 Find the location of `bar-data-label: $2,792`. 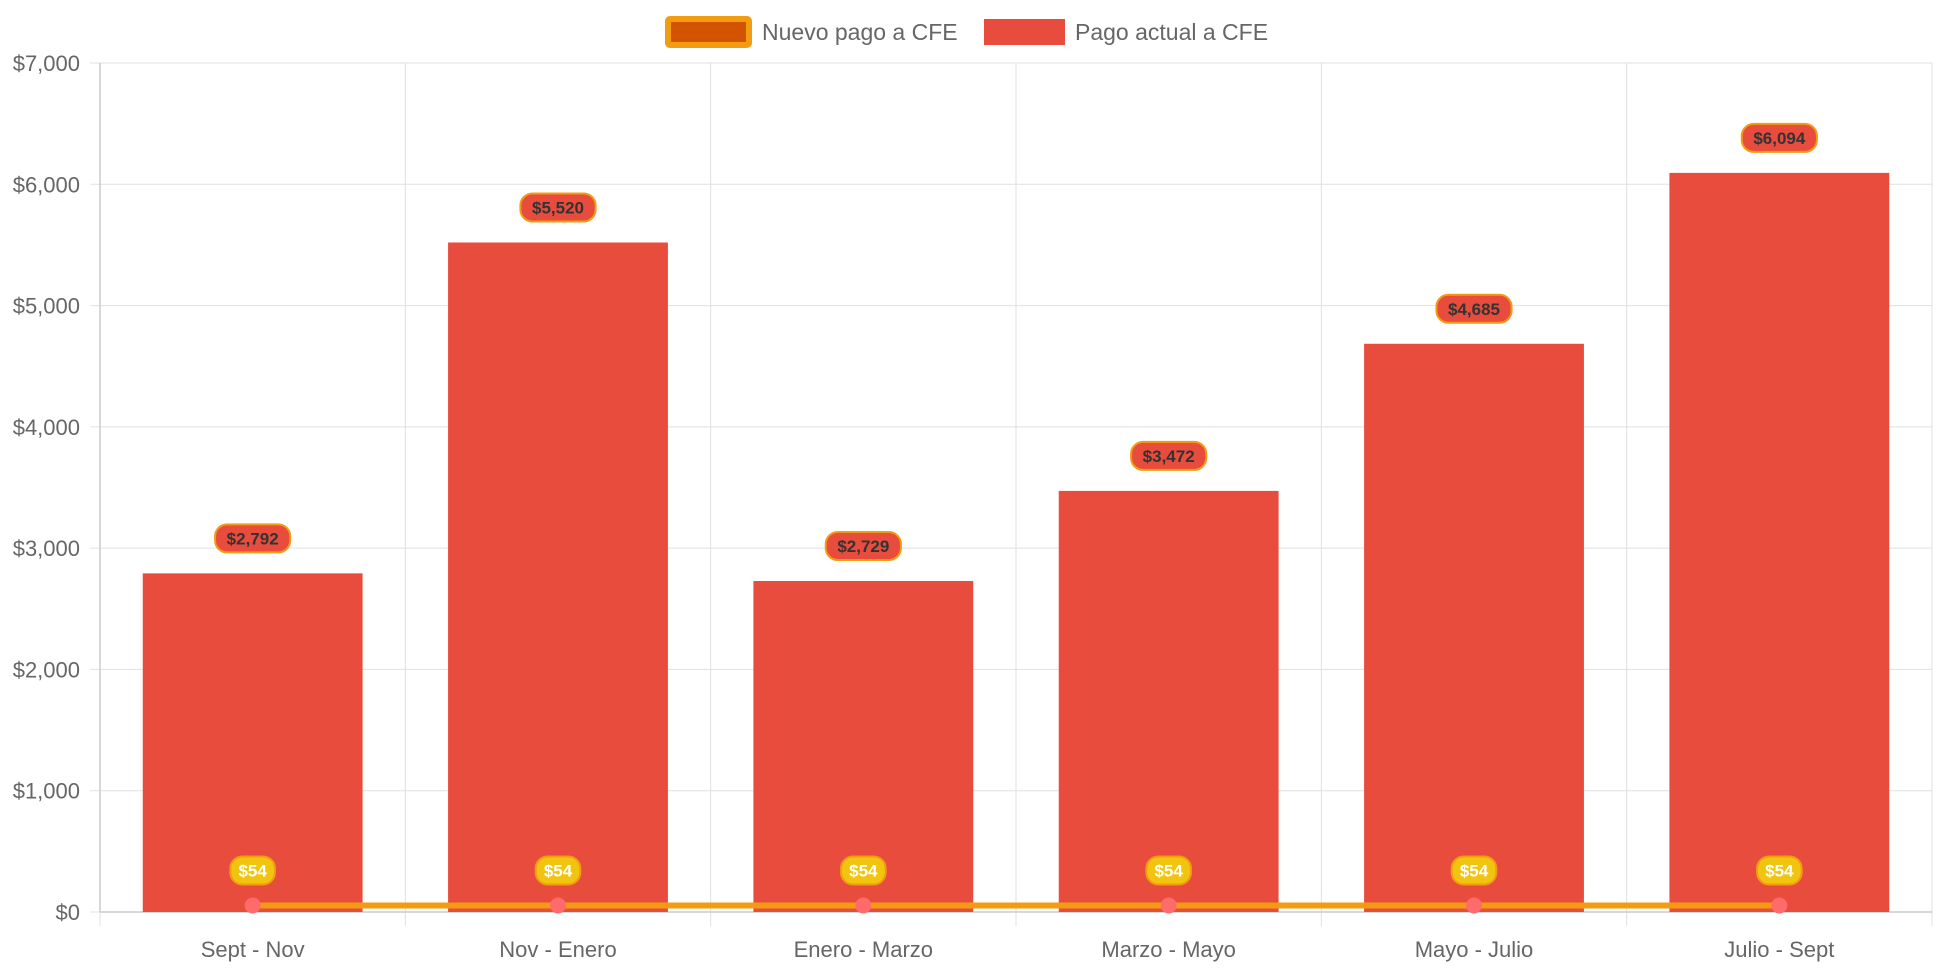

bar-data-label: $2,792 is located at coordinates (253, 538).